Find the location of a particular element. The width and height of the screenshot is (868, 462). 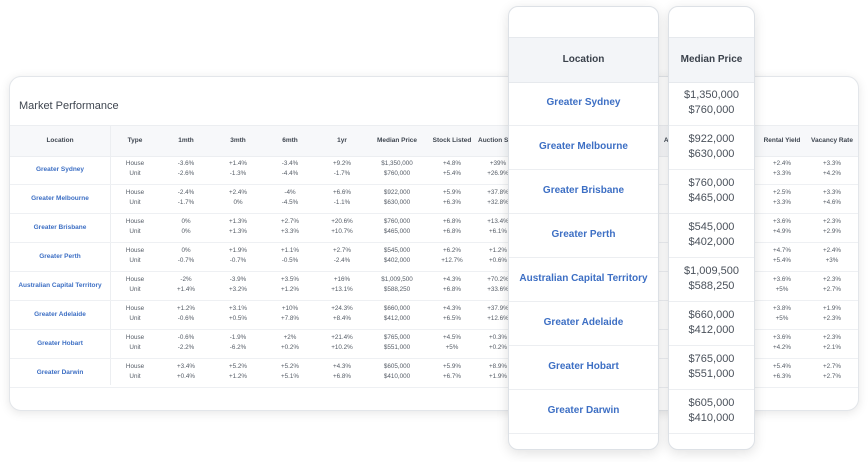

house-cell: +6.8% is located at coordinates (452, 221).